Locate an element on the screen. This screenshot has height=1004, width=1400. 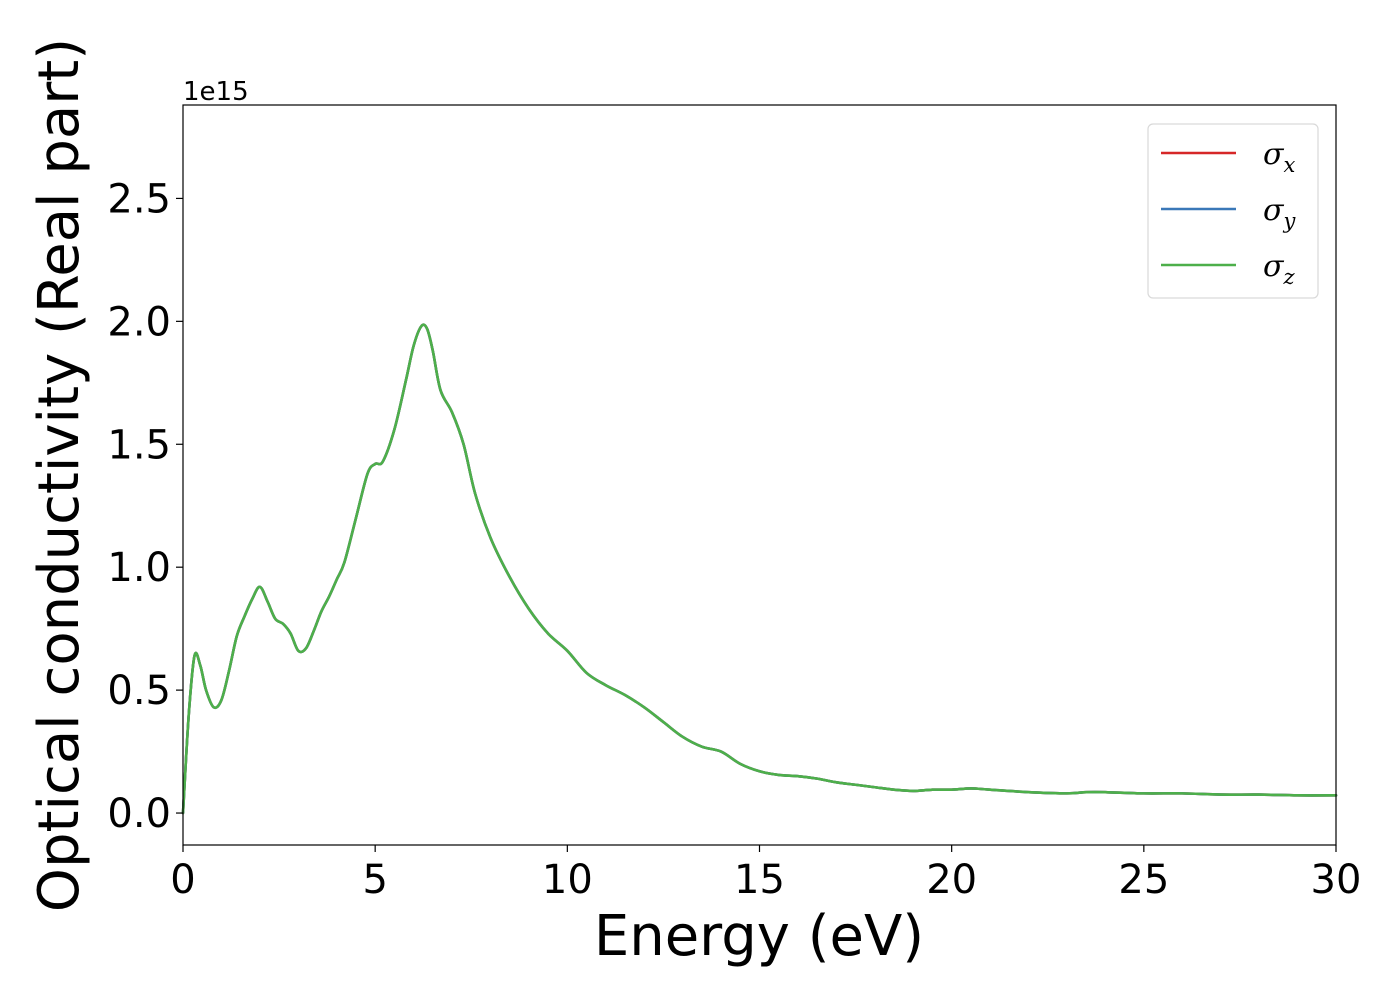
legend: σx σy σz is located at coordinates (1233, 211).